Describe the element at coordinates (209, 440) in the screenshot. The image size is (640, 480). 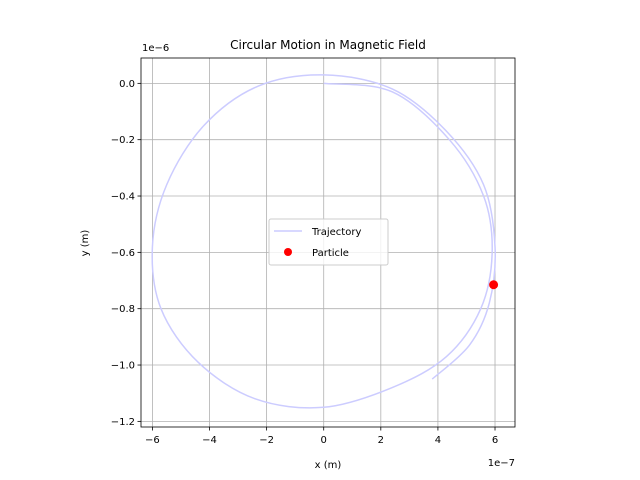
I see `x-tick-label: −4` at that location.